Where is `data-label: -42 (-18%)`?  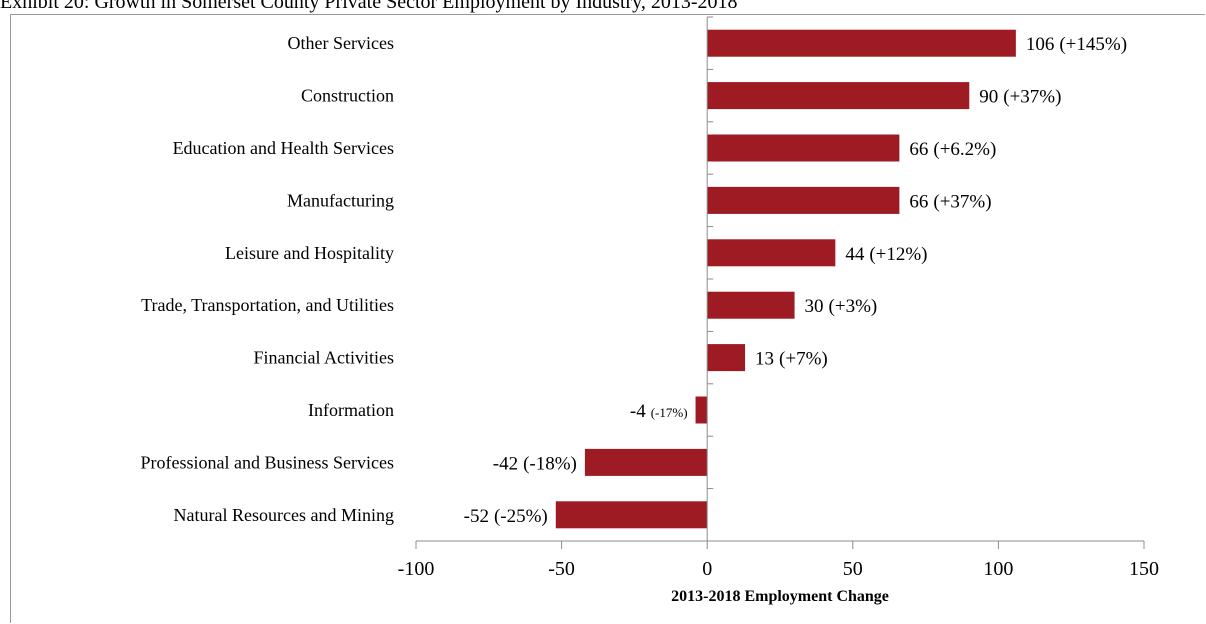 data-label: -42 (-18%) is located at coordinates (535, 463).